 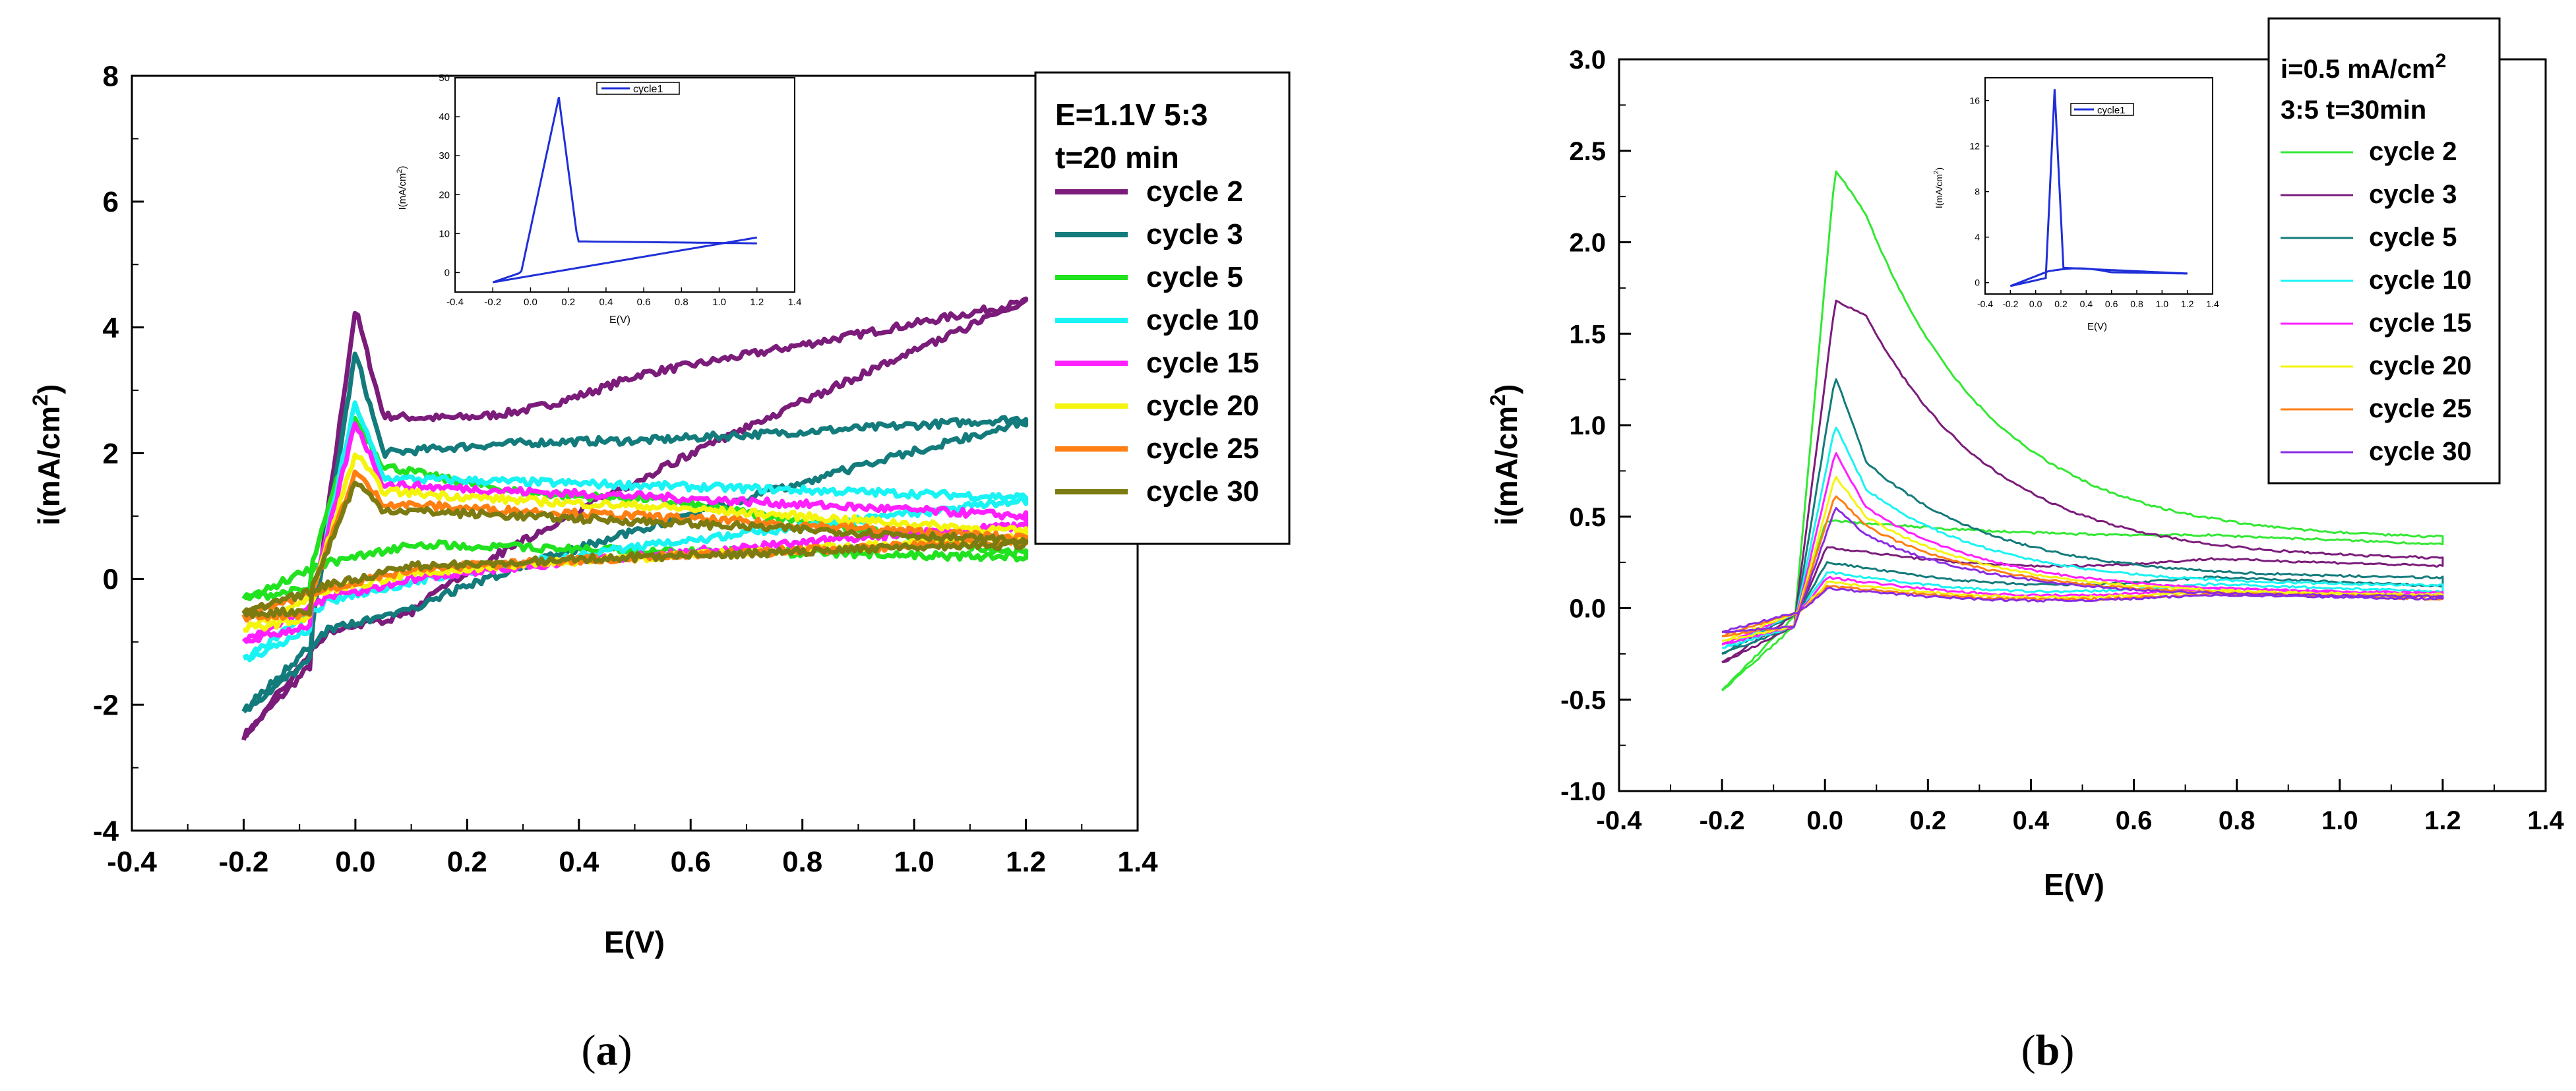 I want to click on x-axis-label-b: E(V), so click(x=2074, y=885).